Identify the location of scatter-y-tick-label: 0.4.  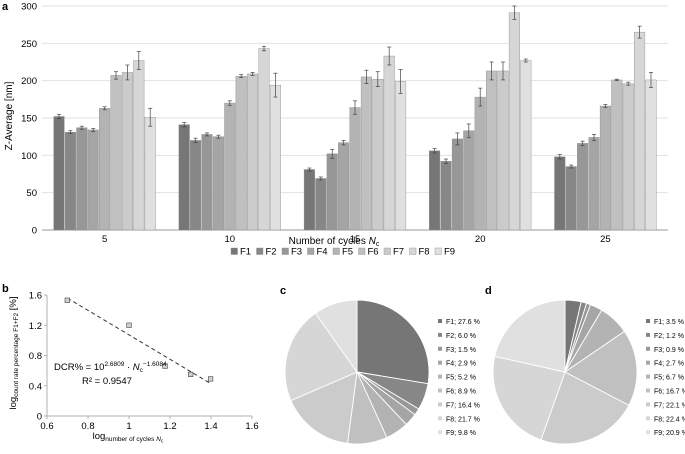
(35, 386).